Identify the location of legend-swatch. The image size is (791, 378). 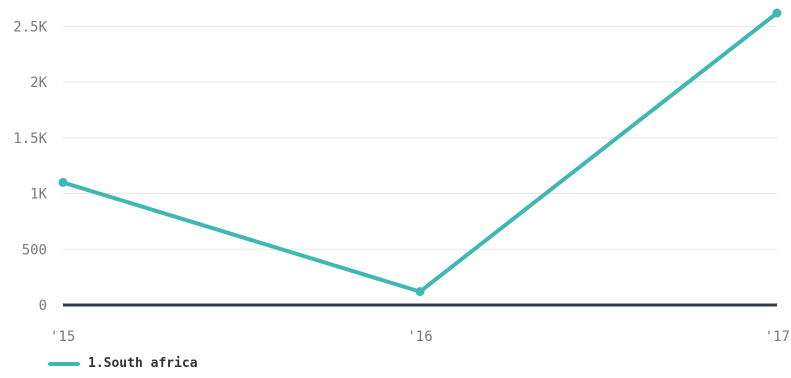
(64, 363).